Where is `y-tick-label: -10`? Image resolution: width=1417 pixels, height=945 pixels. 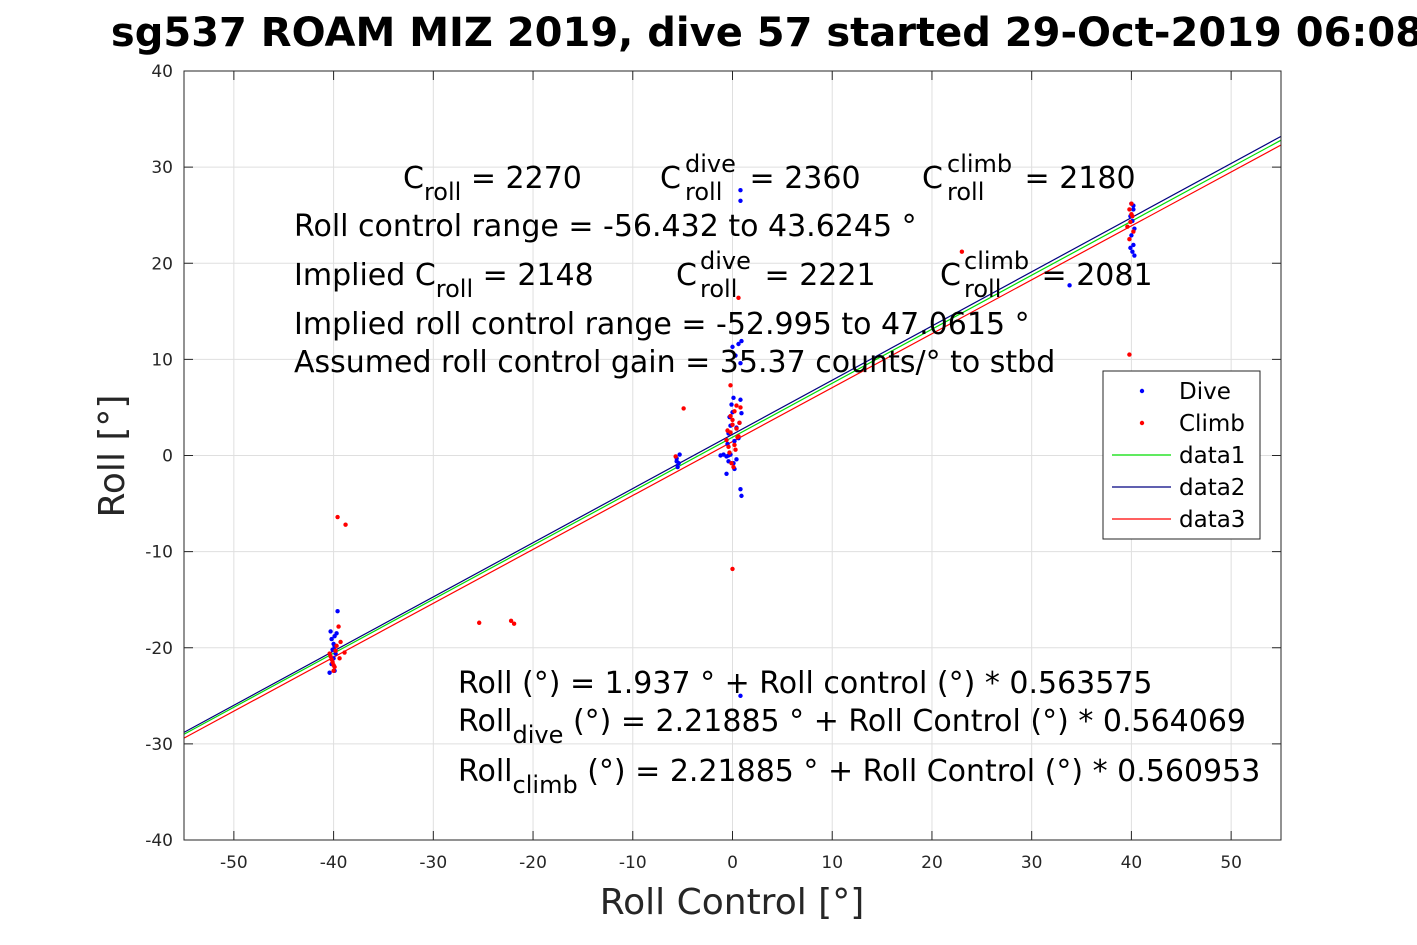
y-tick-label: -10 is located at coordinates (159, 553).